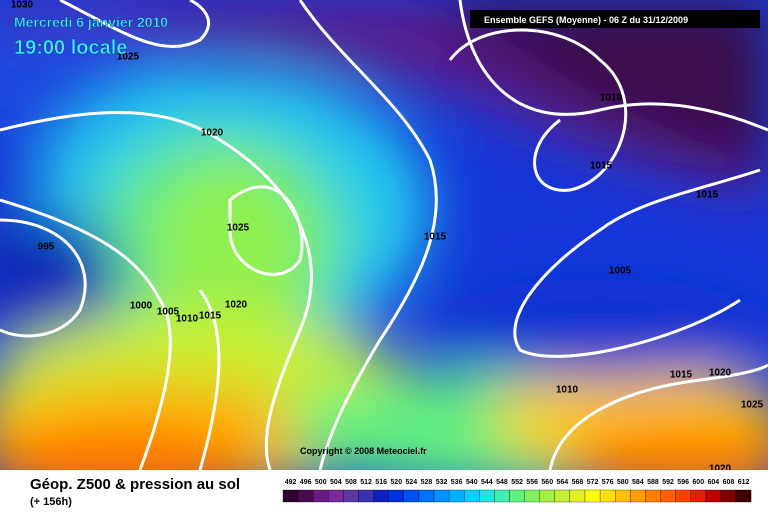  What do you see at coordinates (412, 482) in the screenshot?
I see `legend-label: 524` at bounding box center [412, 482].